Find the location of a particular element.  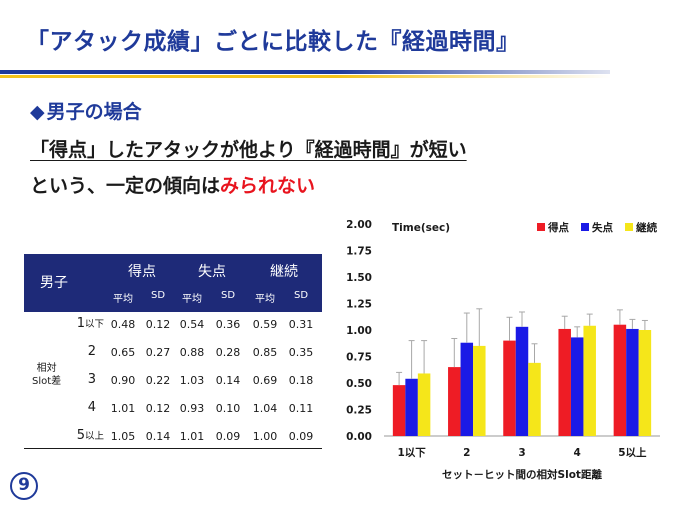

y-tick-label: 2.00 is located at coordinates (359, 225).